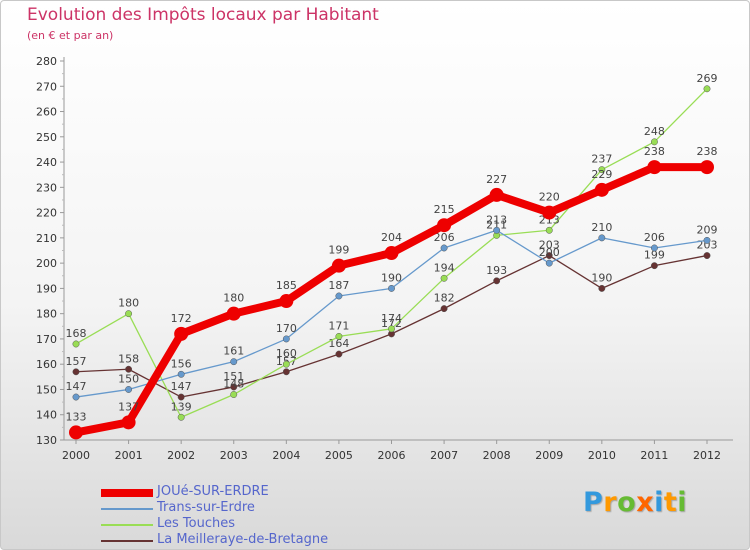 The width and height of the screenshot is (750, 550). Describe the element at coordinates (129, 455) in the screenshot. I see `x-tick-label: 2001` at that location.